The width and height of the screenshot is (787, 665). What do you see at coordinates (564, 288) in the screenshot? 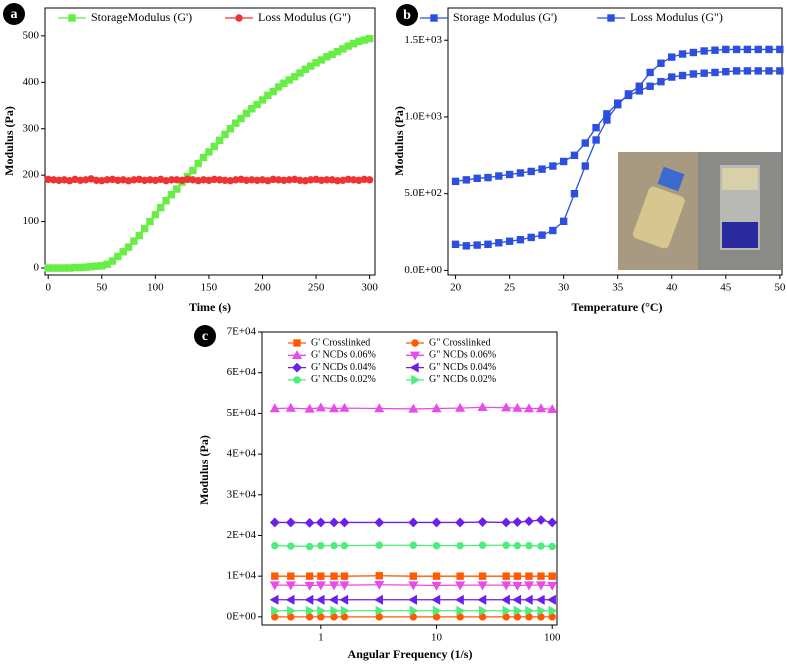
I see `x-tick-label: 30` at bounding box center [564, 288].